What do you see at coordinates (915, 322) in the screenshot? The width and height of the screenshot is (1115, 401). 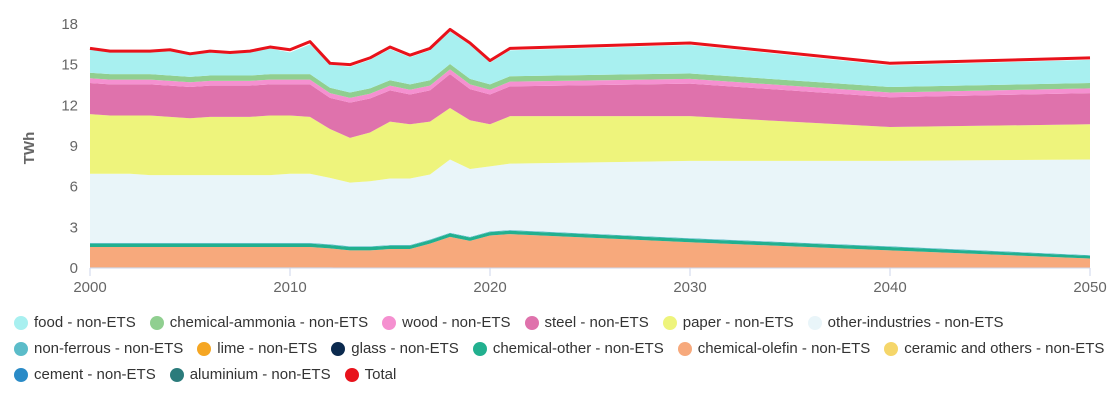 I see `legend-label: other-industries - non-ETS` at bounding box center [915, 322].